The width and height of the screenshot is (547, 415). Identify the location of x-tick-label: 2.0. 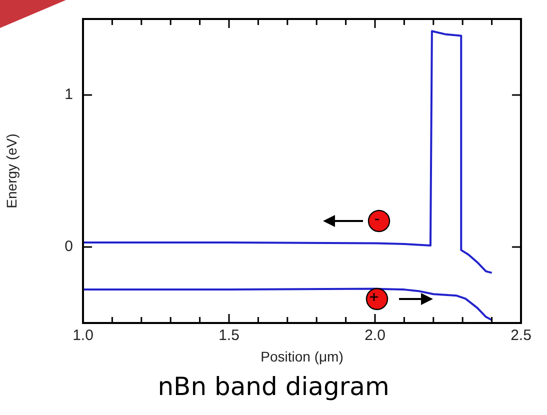
(375, 335).